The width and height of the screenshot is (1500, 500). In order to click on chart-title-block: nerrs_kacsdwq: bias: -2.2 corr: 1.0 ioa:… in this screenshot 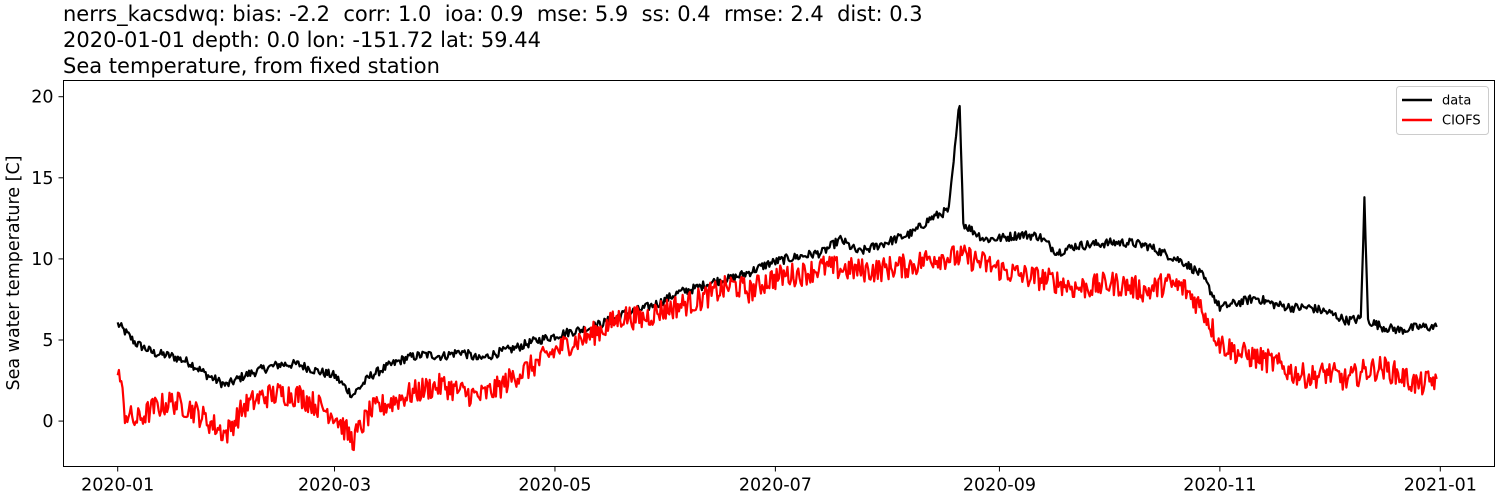, I will do `click(493, 40)`.